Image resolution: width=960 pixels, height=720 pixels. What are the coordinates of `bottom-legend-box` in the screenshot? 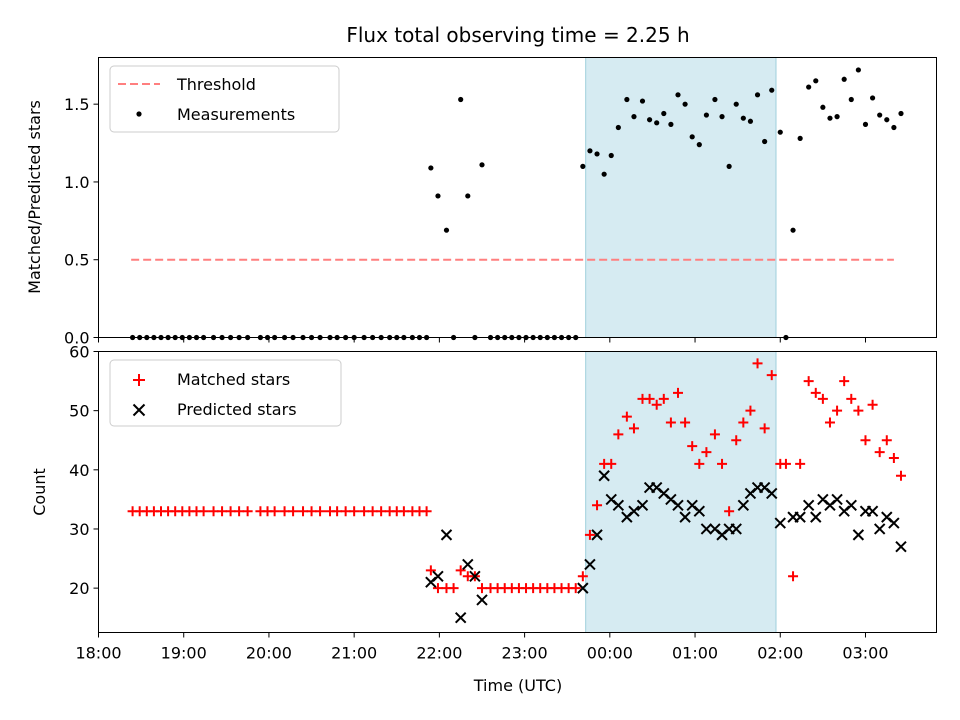 It's located at (225, 393).